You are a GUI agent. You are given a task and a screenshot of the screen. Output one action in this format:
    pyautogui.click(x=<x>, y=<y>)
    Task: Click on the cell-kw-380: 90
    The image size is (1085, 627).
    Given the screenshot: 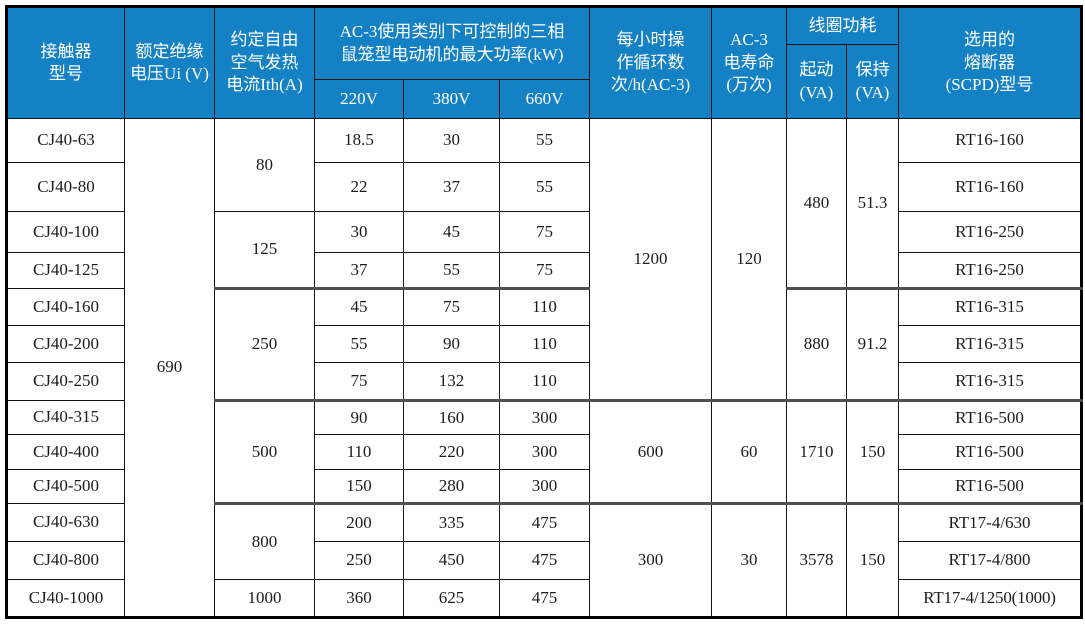 What is the action you would take?
    pyautogui.click(x=451, y=344)
    